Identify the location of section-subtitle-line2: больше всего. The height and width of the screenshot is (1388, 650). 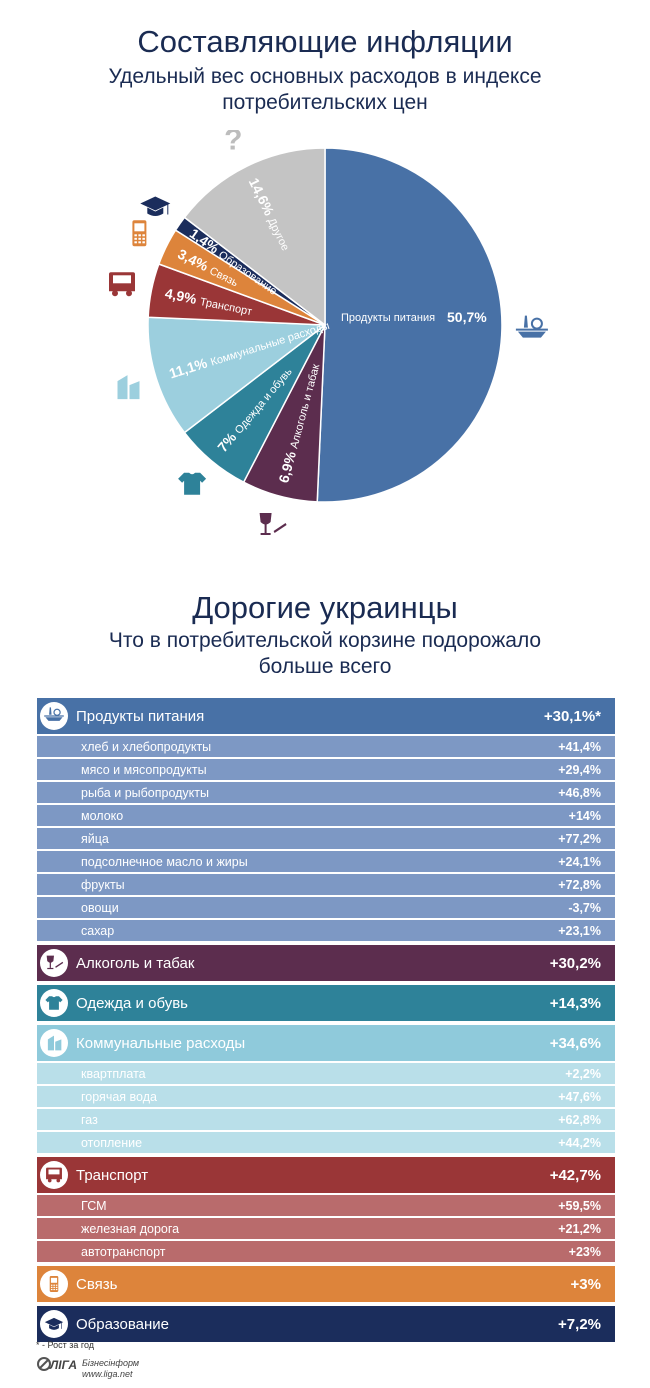
(325, 666).